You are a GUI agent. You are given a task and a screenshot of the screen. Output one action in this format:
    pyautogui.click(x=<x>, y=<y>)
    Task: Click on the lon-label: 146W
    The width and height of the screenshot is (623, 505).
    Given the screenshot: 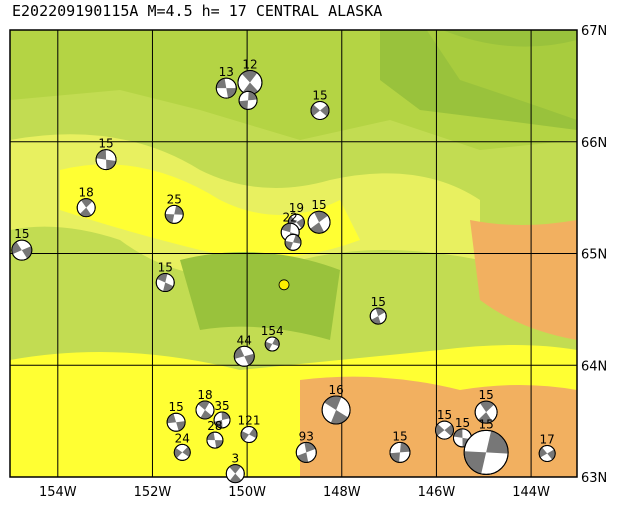 What is the action you would take?
    pyautogui.click(x=437, y=492)
    